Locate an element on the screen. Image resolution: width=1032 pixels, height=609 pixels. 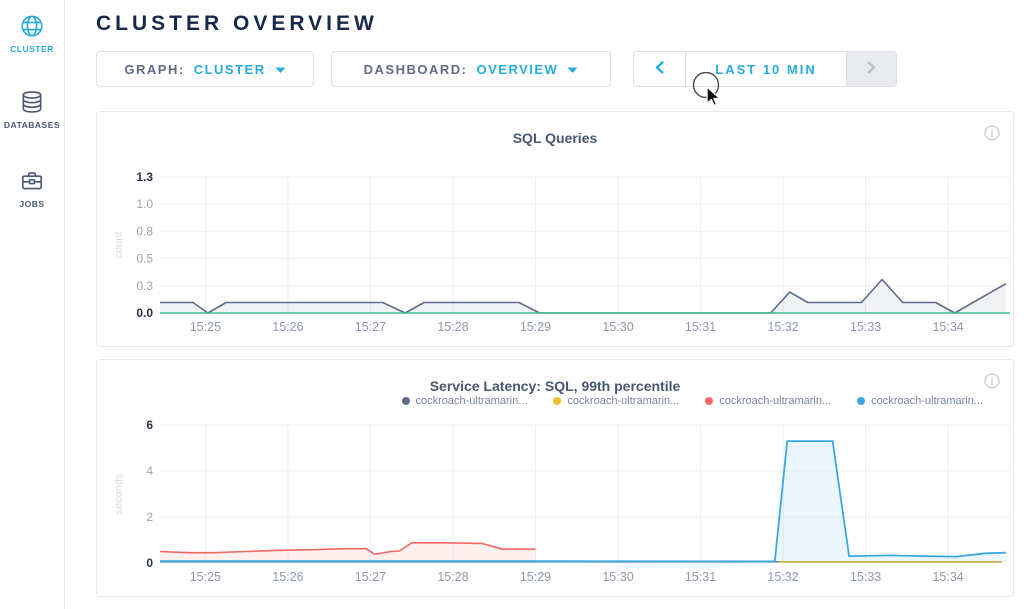
briefcase-icon is located at coordinates (32, 181).